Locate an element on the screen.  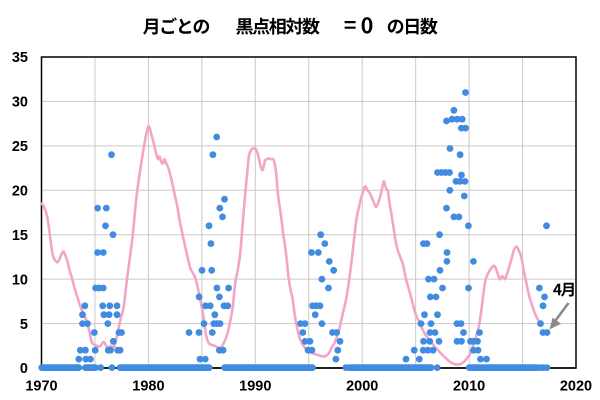
svg-text: 10 is located at coordinates (20, 280).